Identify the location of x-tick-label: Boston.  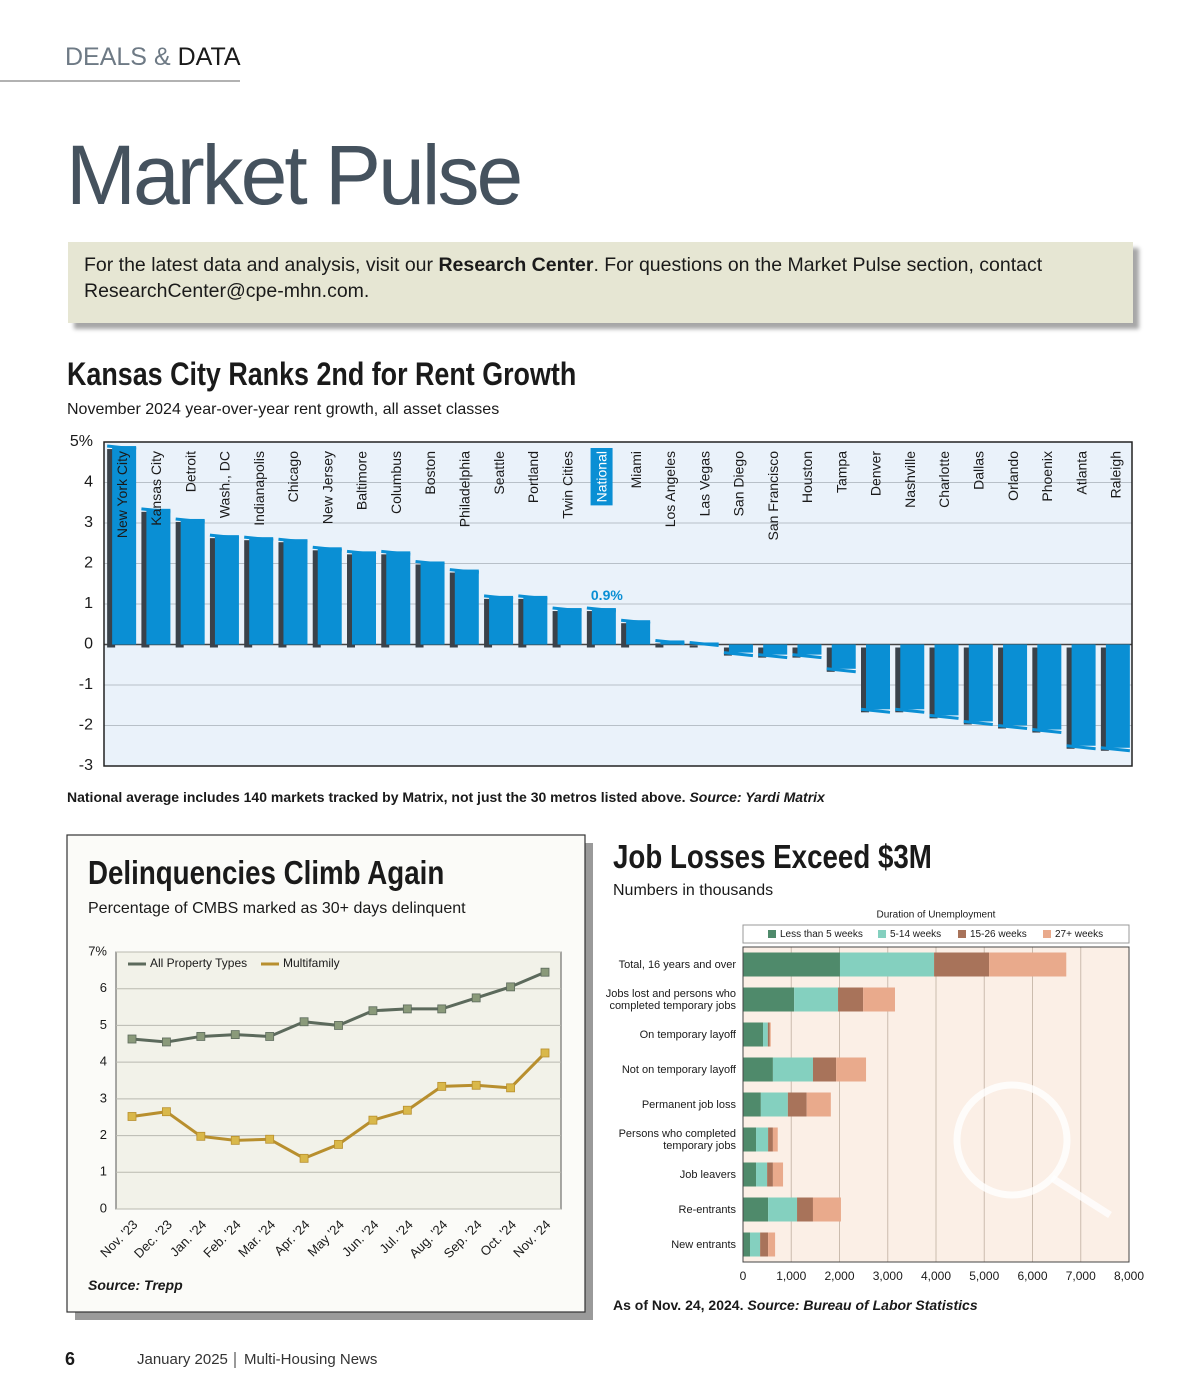
(430, 473).